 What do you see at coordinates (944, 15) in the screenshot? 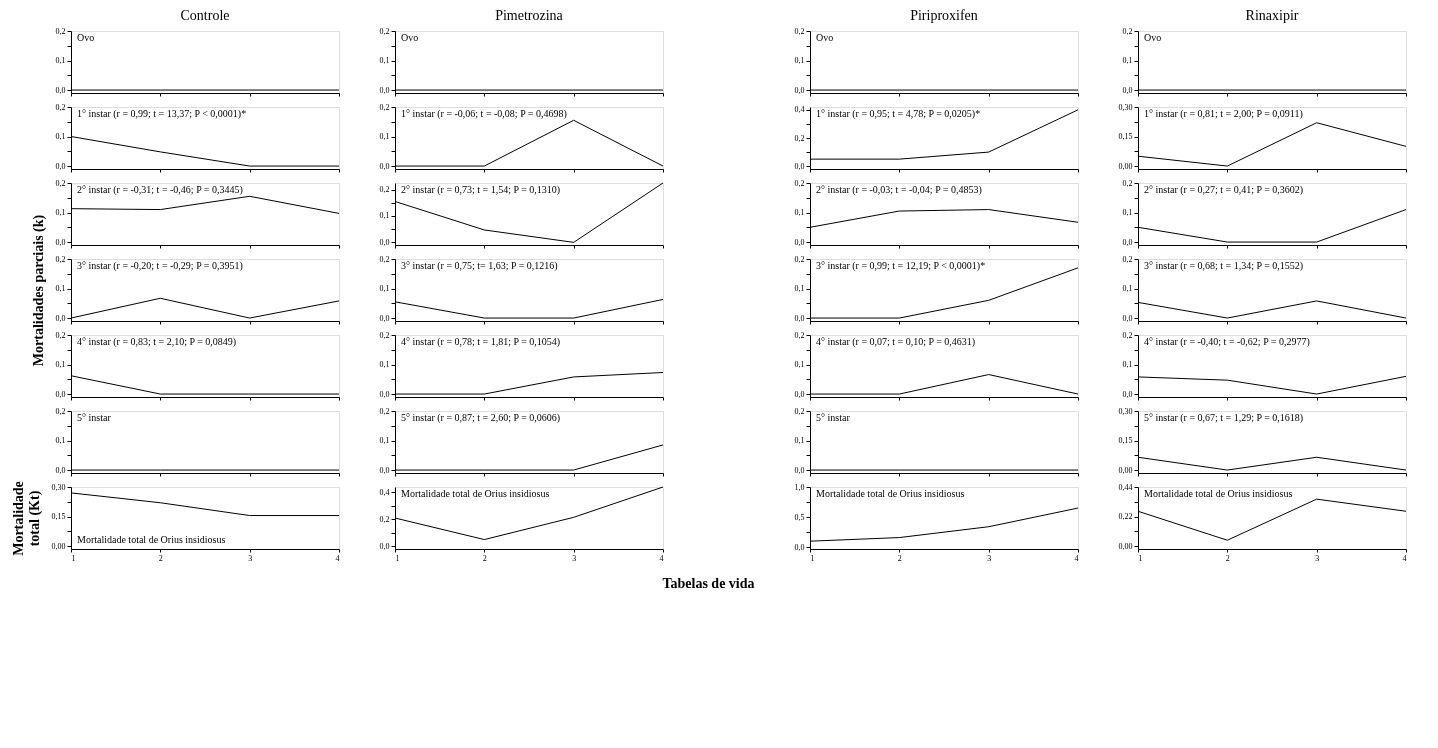
I see `chart-title: Piriproxifen` at bounding box center [944, 15].